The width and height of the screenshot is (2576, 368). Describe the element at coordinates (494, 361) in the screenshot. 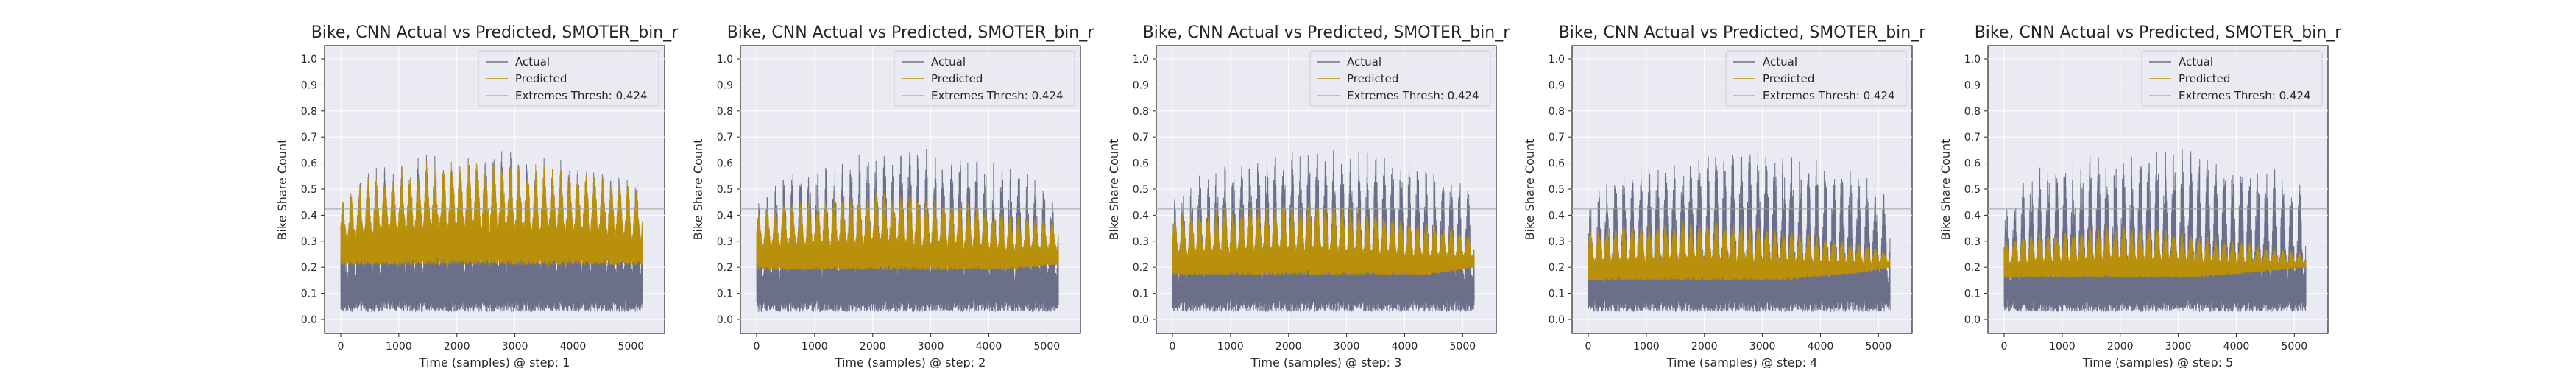

I see `x-axis-label: Time (samples) @ step: 1` at that location.